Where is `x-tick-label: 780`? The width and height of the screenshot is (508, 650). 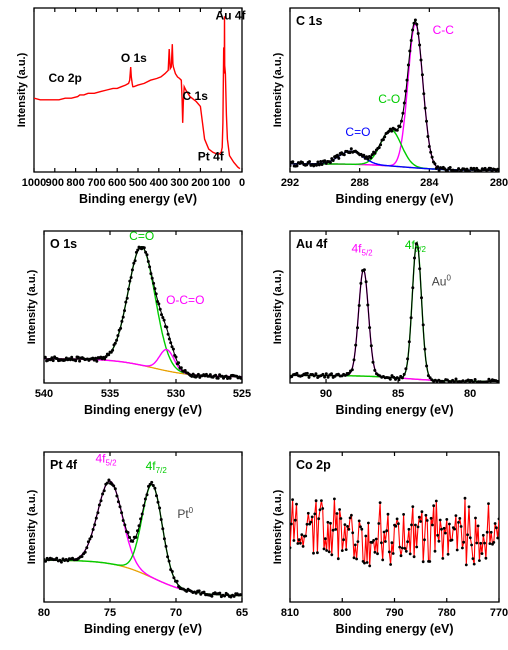
x-tick-label: 780 is located at coordinates (447, 613).